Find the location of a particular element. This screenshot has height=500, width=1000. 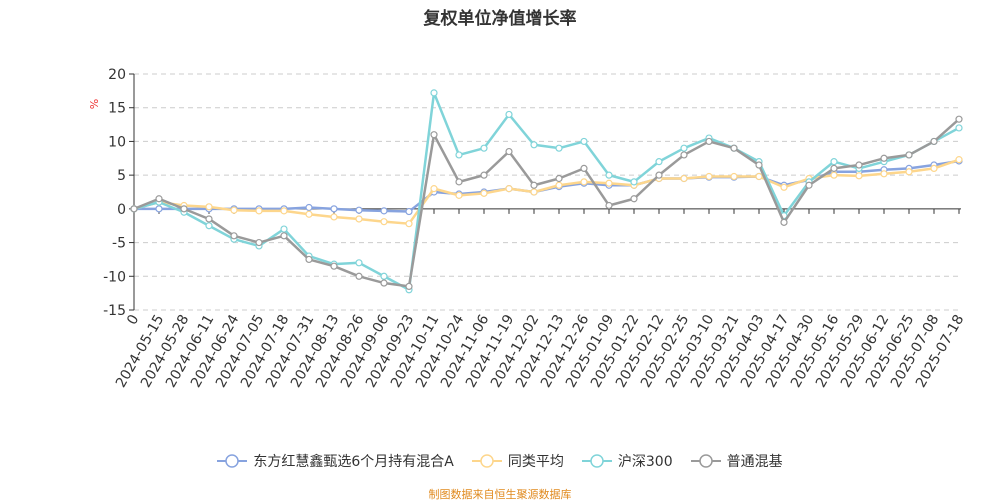

legend-item: 同类平均 is located at coordinates (517, 461).